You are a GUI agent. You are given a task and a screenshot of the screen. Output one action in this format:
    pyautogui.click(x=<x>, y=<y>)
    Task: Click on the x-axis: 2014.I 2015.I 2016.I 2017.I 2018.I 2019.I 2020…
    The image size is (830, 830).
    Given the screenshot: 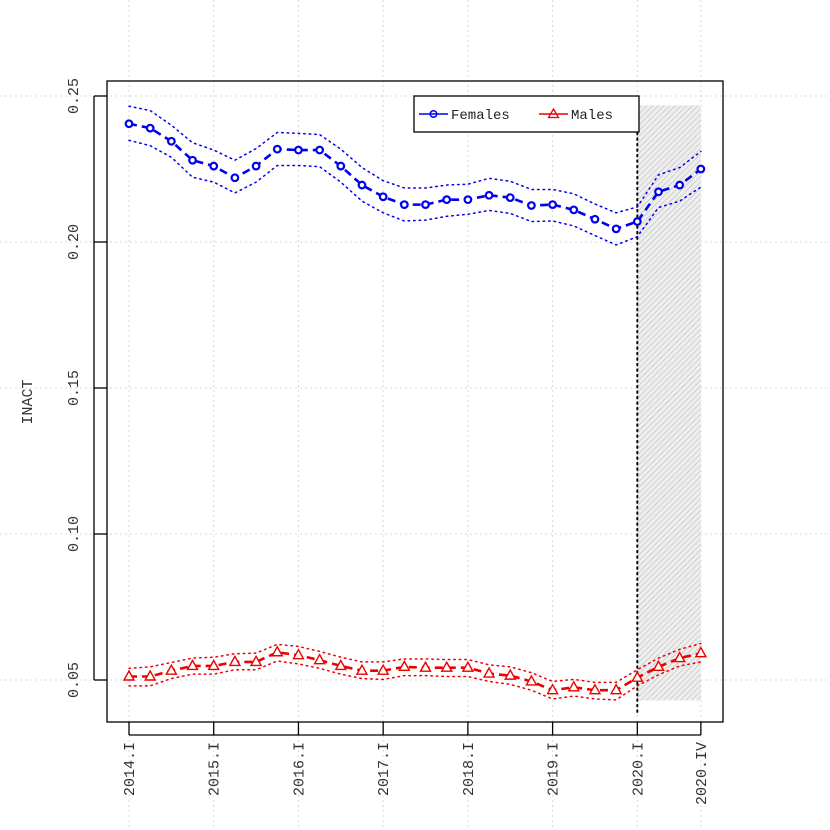 What is the action you would take?
    pyautogui.click(x=416, y=763)
    